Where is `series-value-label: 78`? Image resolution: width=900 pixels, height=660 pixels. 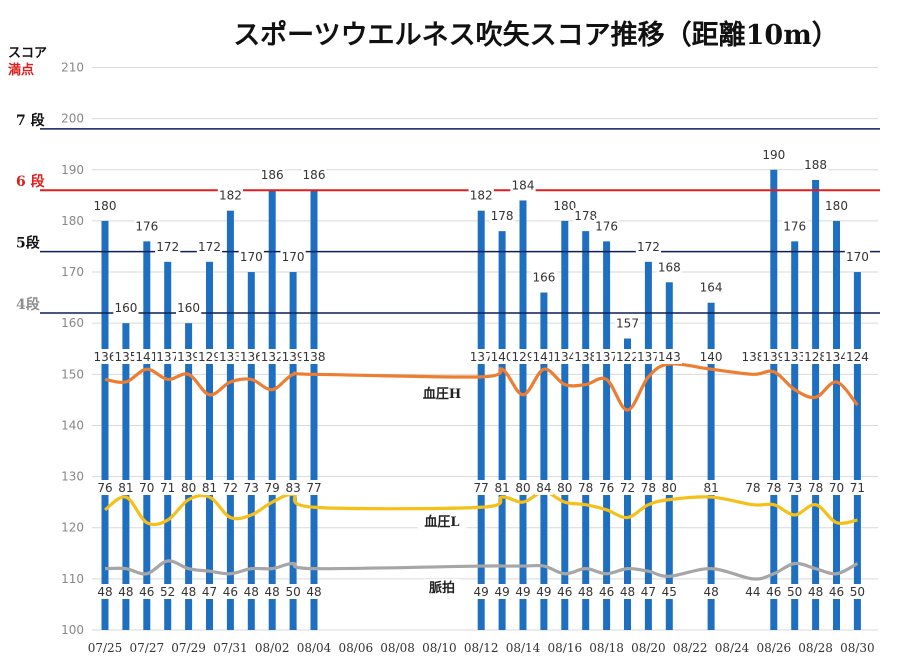 series-value-label: 78 is located at coordinates (773, 488).